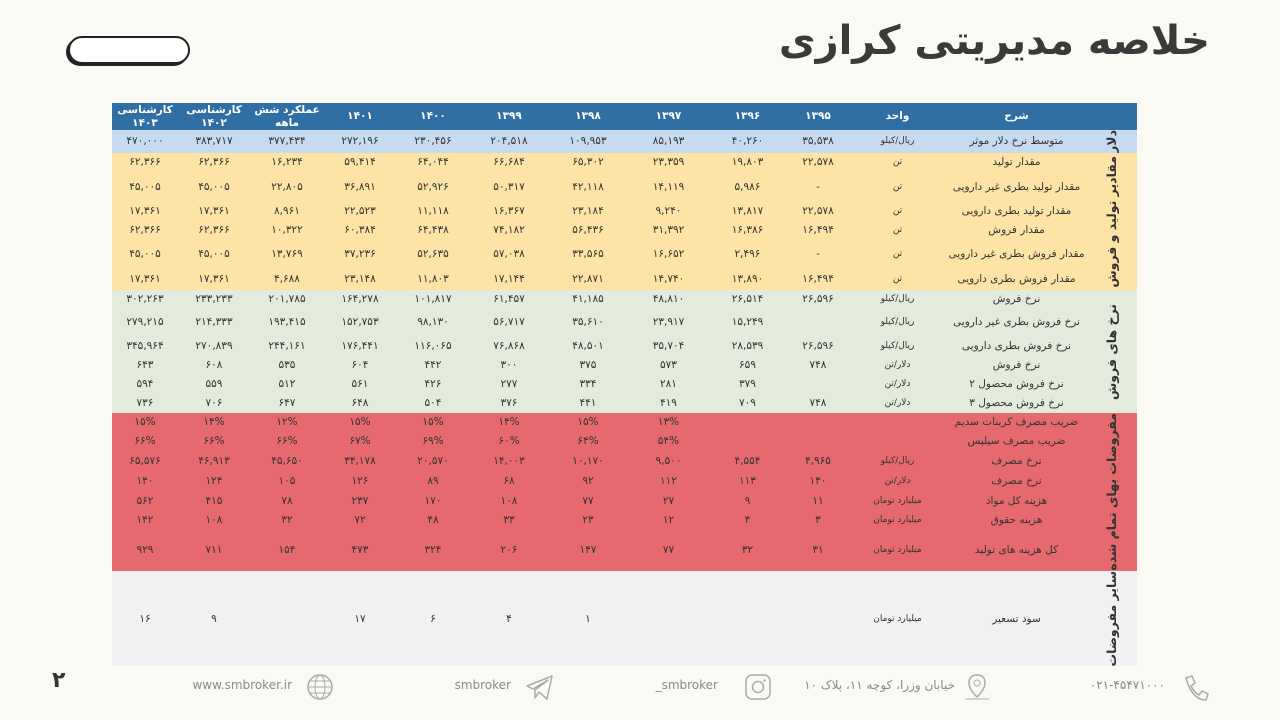  What do you see at coordinates (360, 279) in the screenshot?
I see `value-cell: ۲۳,۱۴۸` at bounding box center [360, 279].